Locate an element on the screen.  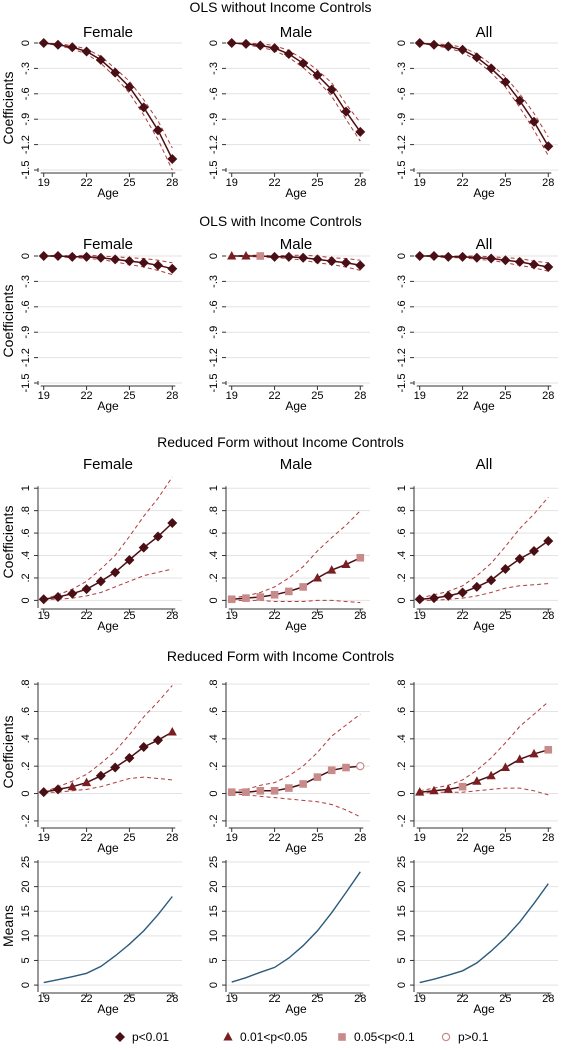
y-tick-label: 5 is located at coordinates (26, 960).